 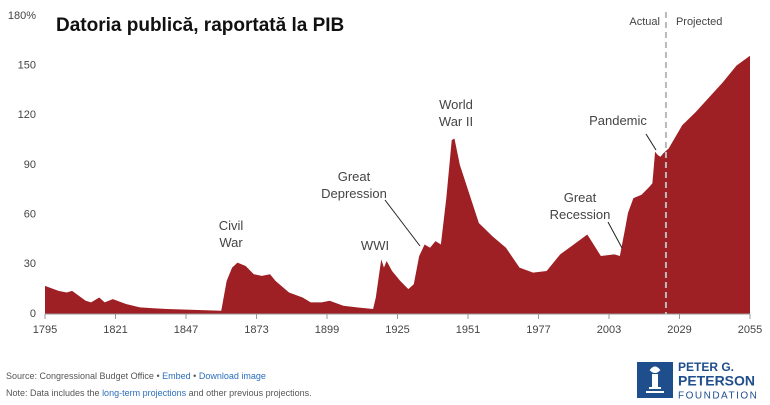 What do you see at coordinates (45, 330) in the screenshot?
I see `x-tick-label: 1795` at bounding box center [45, 330].